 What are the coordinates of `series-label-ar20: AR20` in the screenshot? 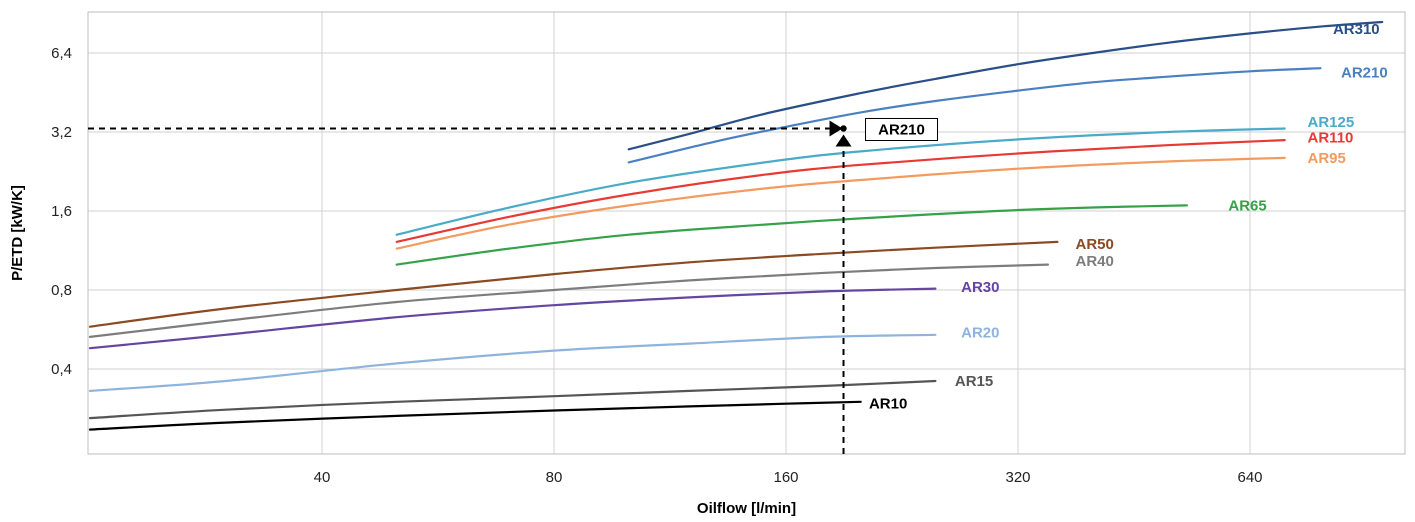 It's located at (980, 333).